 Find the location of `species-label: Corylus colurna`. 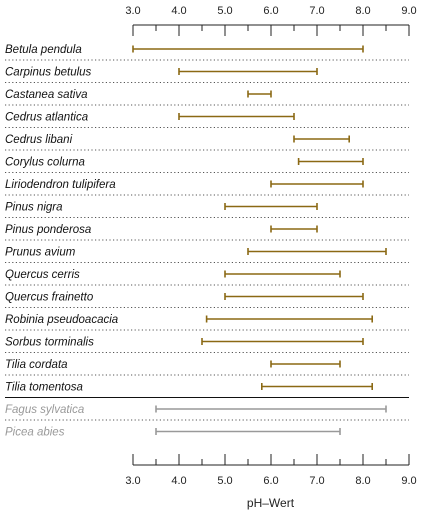

species-label: Corylus colurna is located at coordinates (45, 163).